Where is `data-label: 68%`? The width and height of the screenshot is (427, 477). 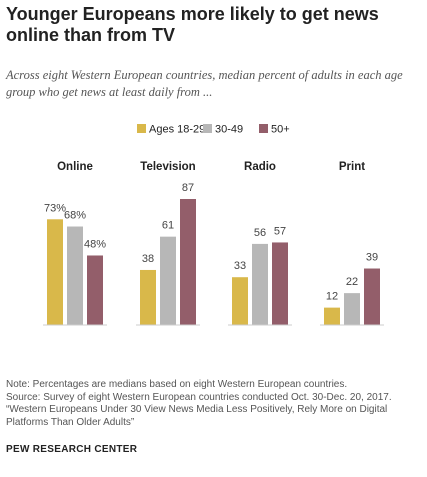
data-label: 68% is located at coordinates (75, 216).